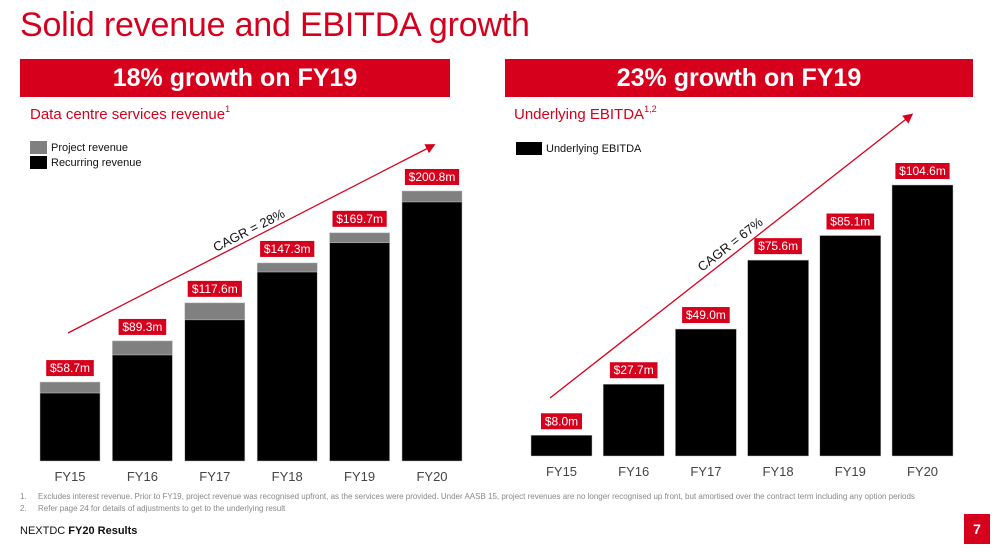  What do you see at coordinates (977, 529) in the screenshot?
I see `page-number: 7` at bounding box center [977, 529].